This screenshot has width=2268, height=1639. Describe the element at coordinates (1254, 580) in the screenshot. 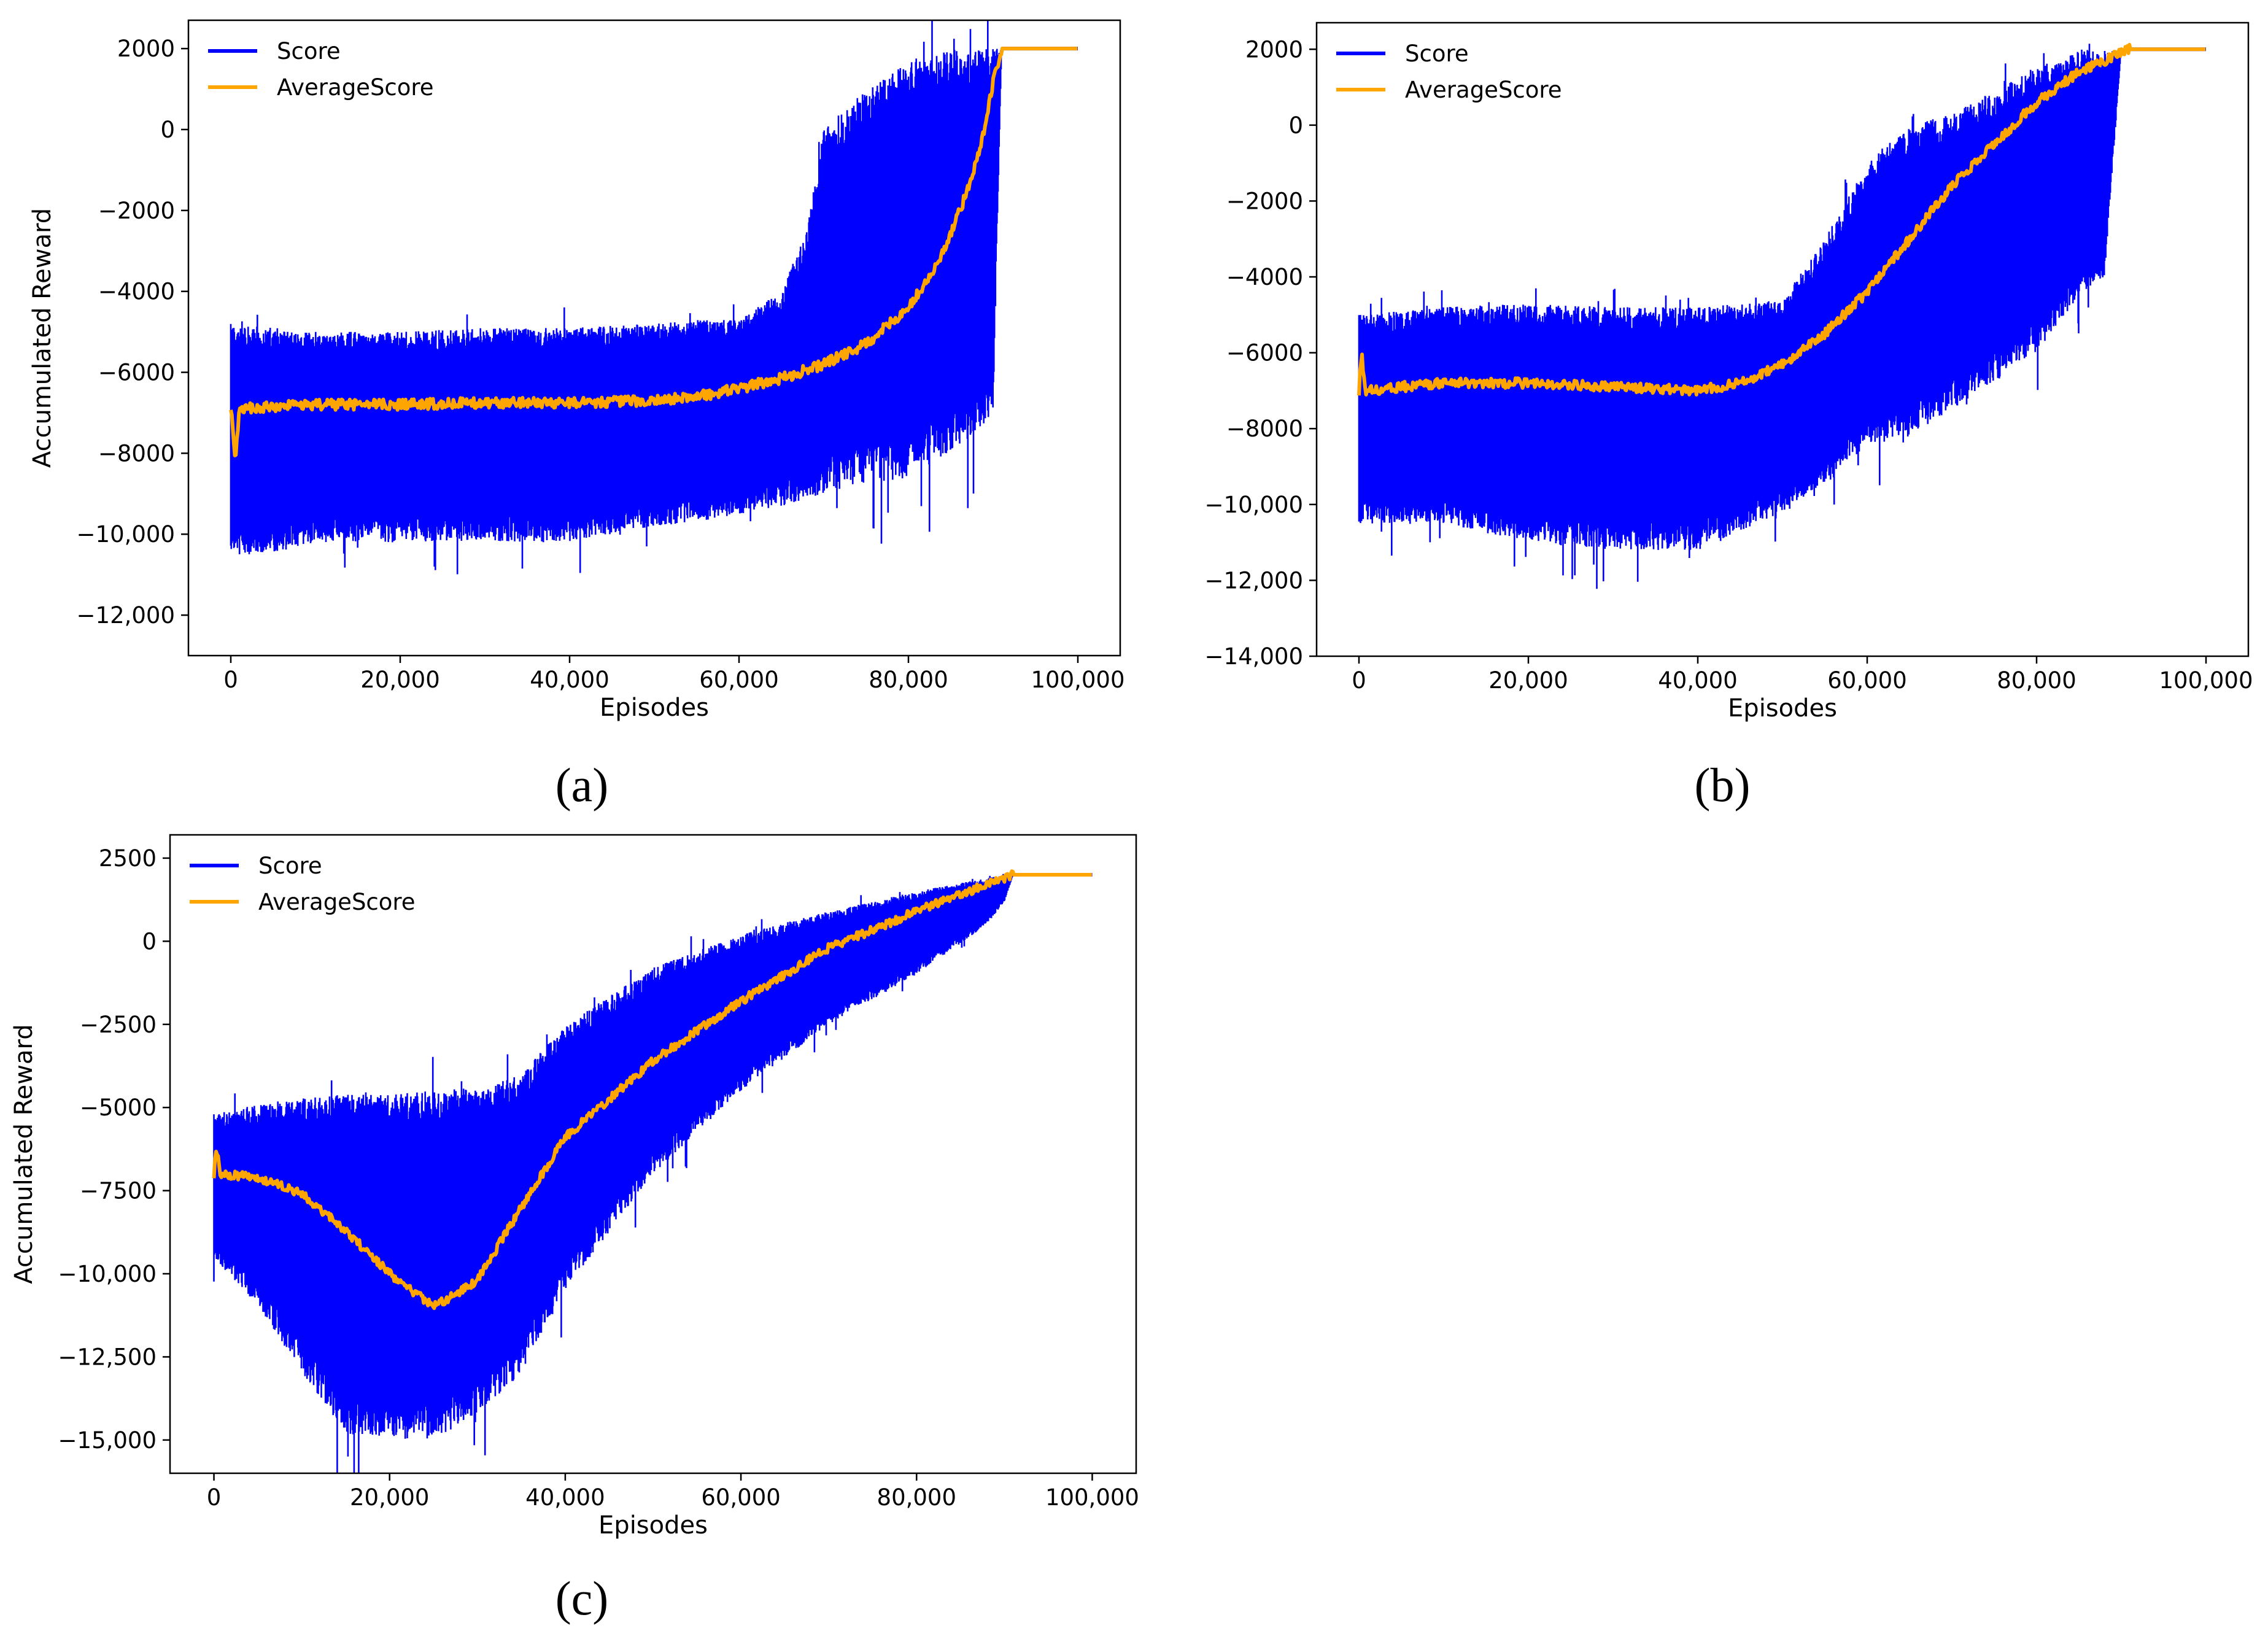

I see `y-tick-label-b: −12,000` at that location.